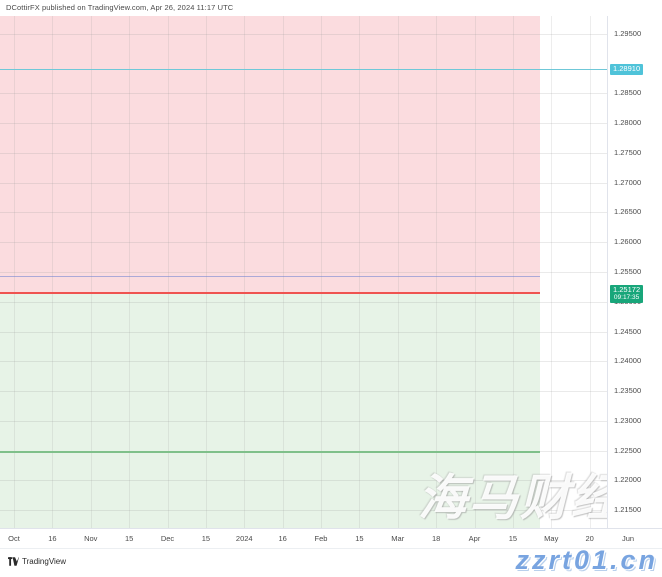  I want to click on price-tick-label: 1.24500, so click(628, 331).